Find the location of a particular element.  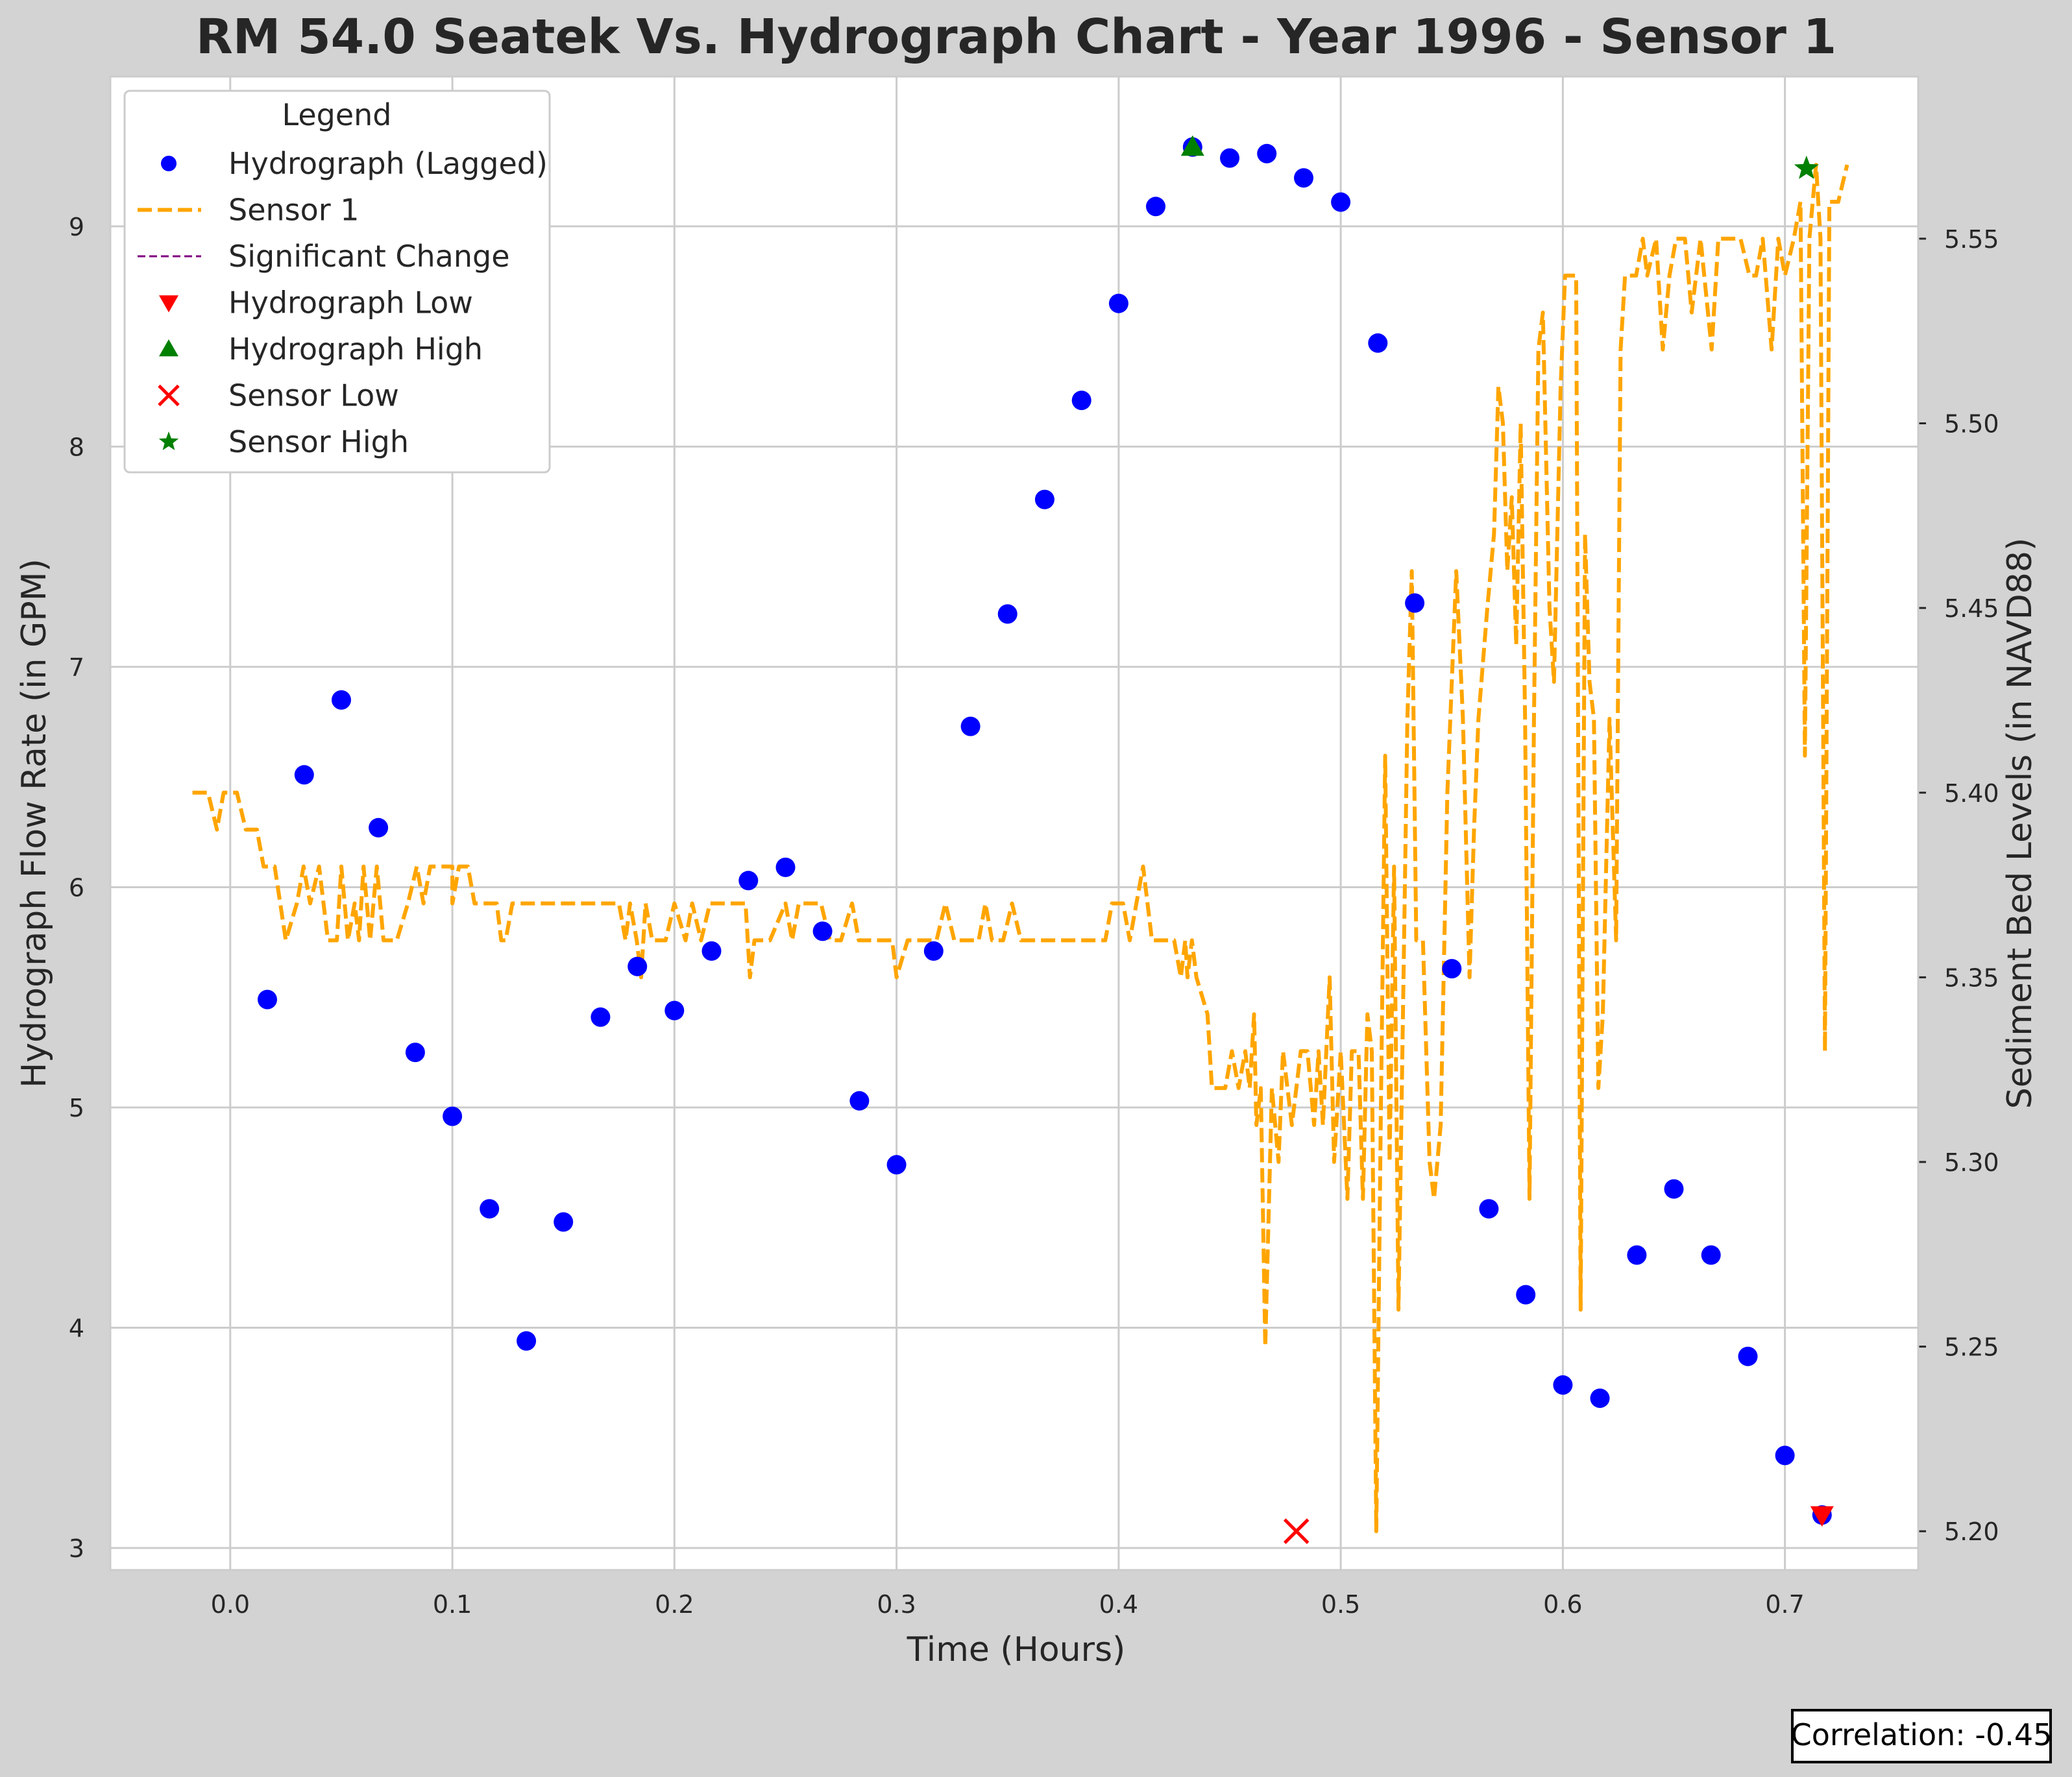

legend-item: Sensor Low is located at coordinates (278, 395).